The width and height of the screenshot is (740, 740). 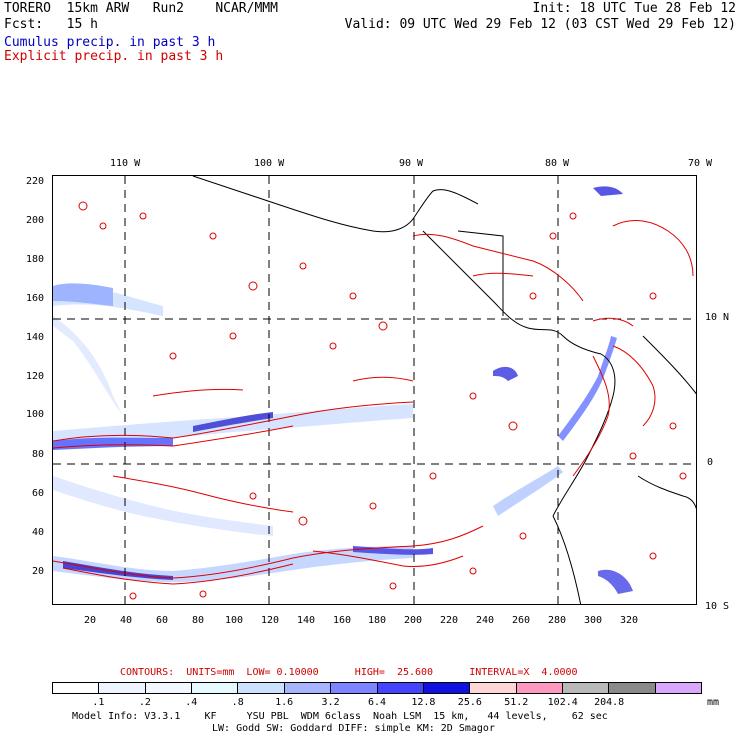 What do you see at coordinates (198, 620) in the screenshot?
I see `x-tick-label: 80` at bounding box center [198, 620].